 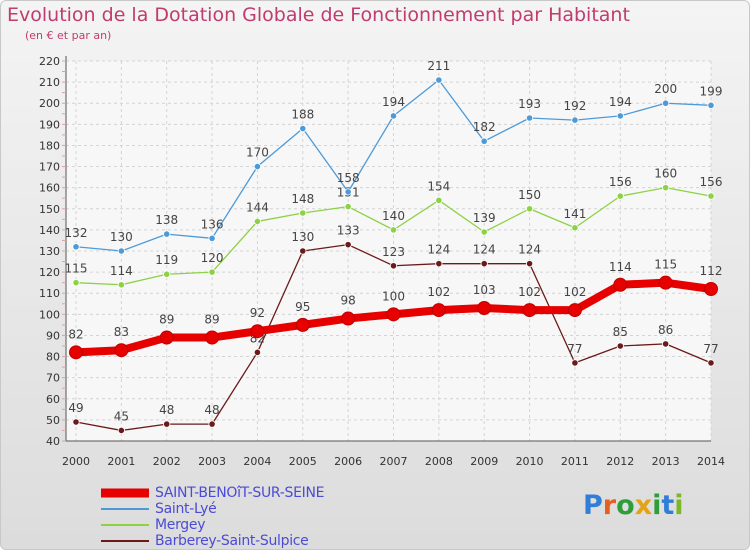 What do you see at coordinates (484, 461) in the screenshot?
I see `x-tick-label: 2009` at bounding box center [484, 461].